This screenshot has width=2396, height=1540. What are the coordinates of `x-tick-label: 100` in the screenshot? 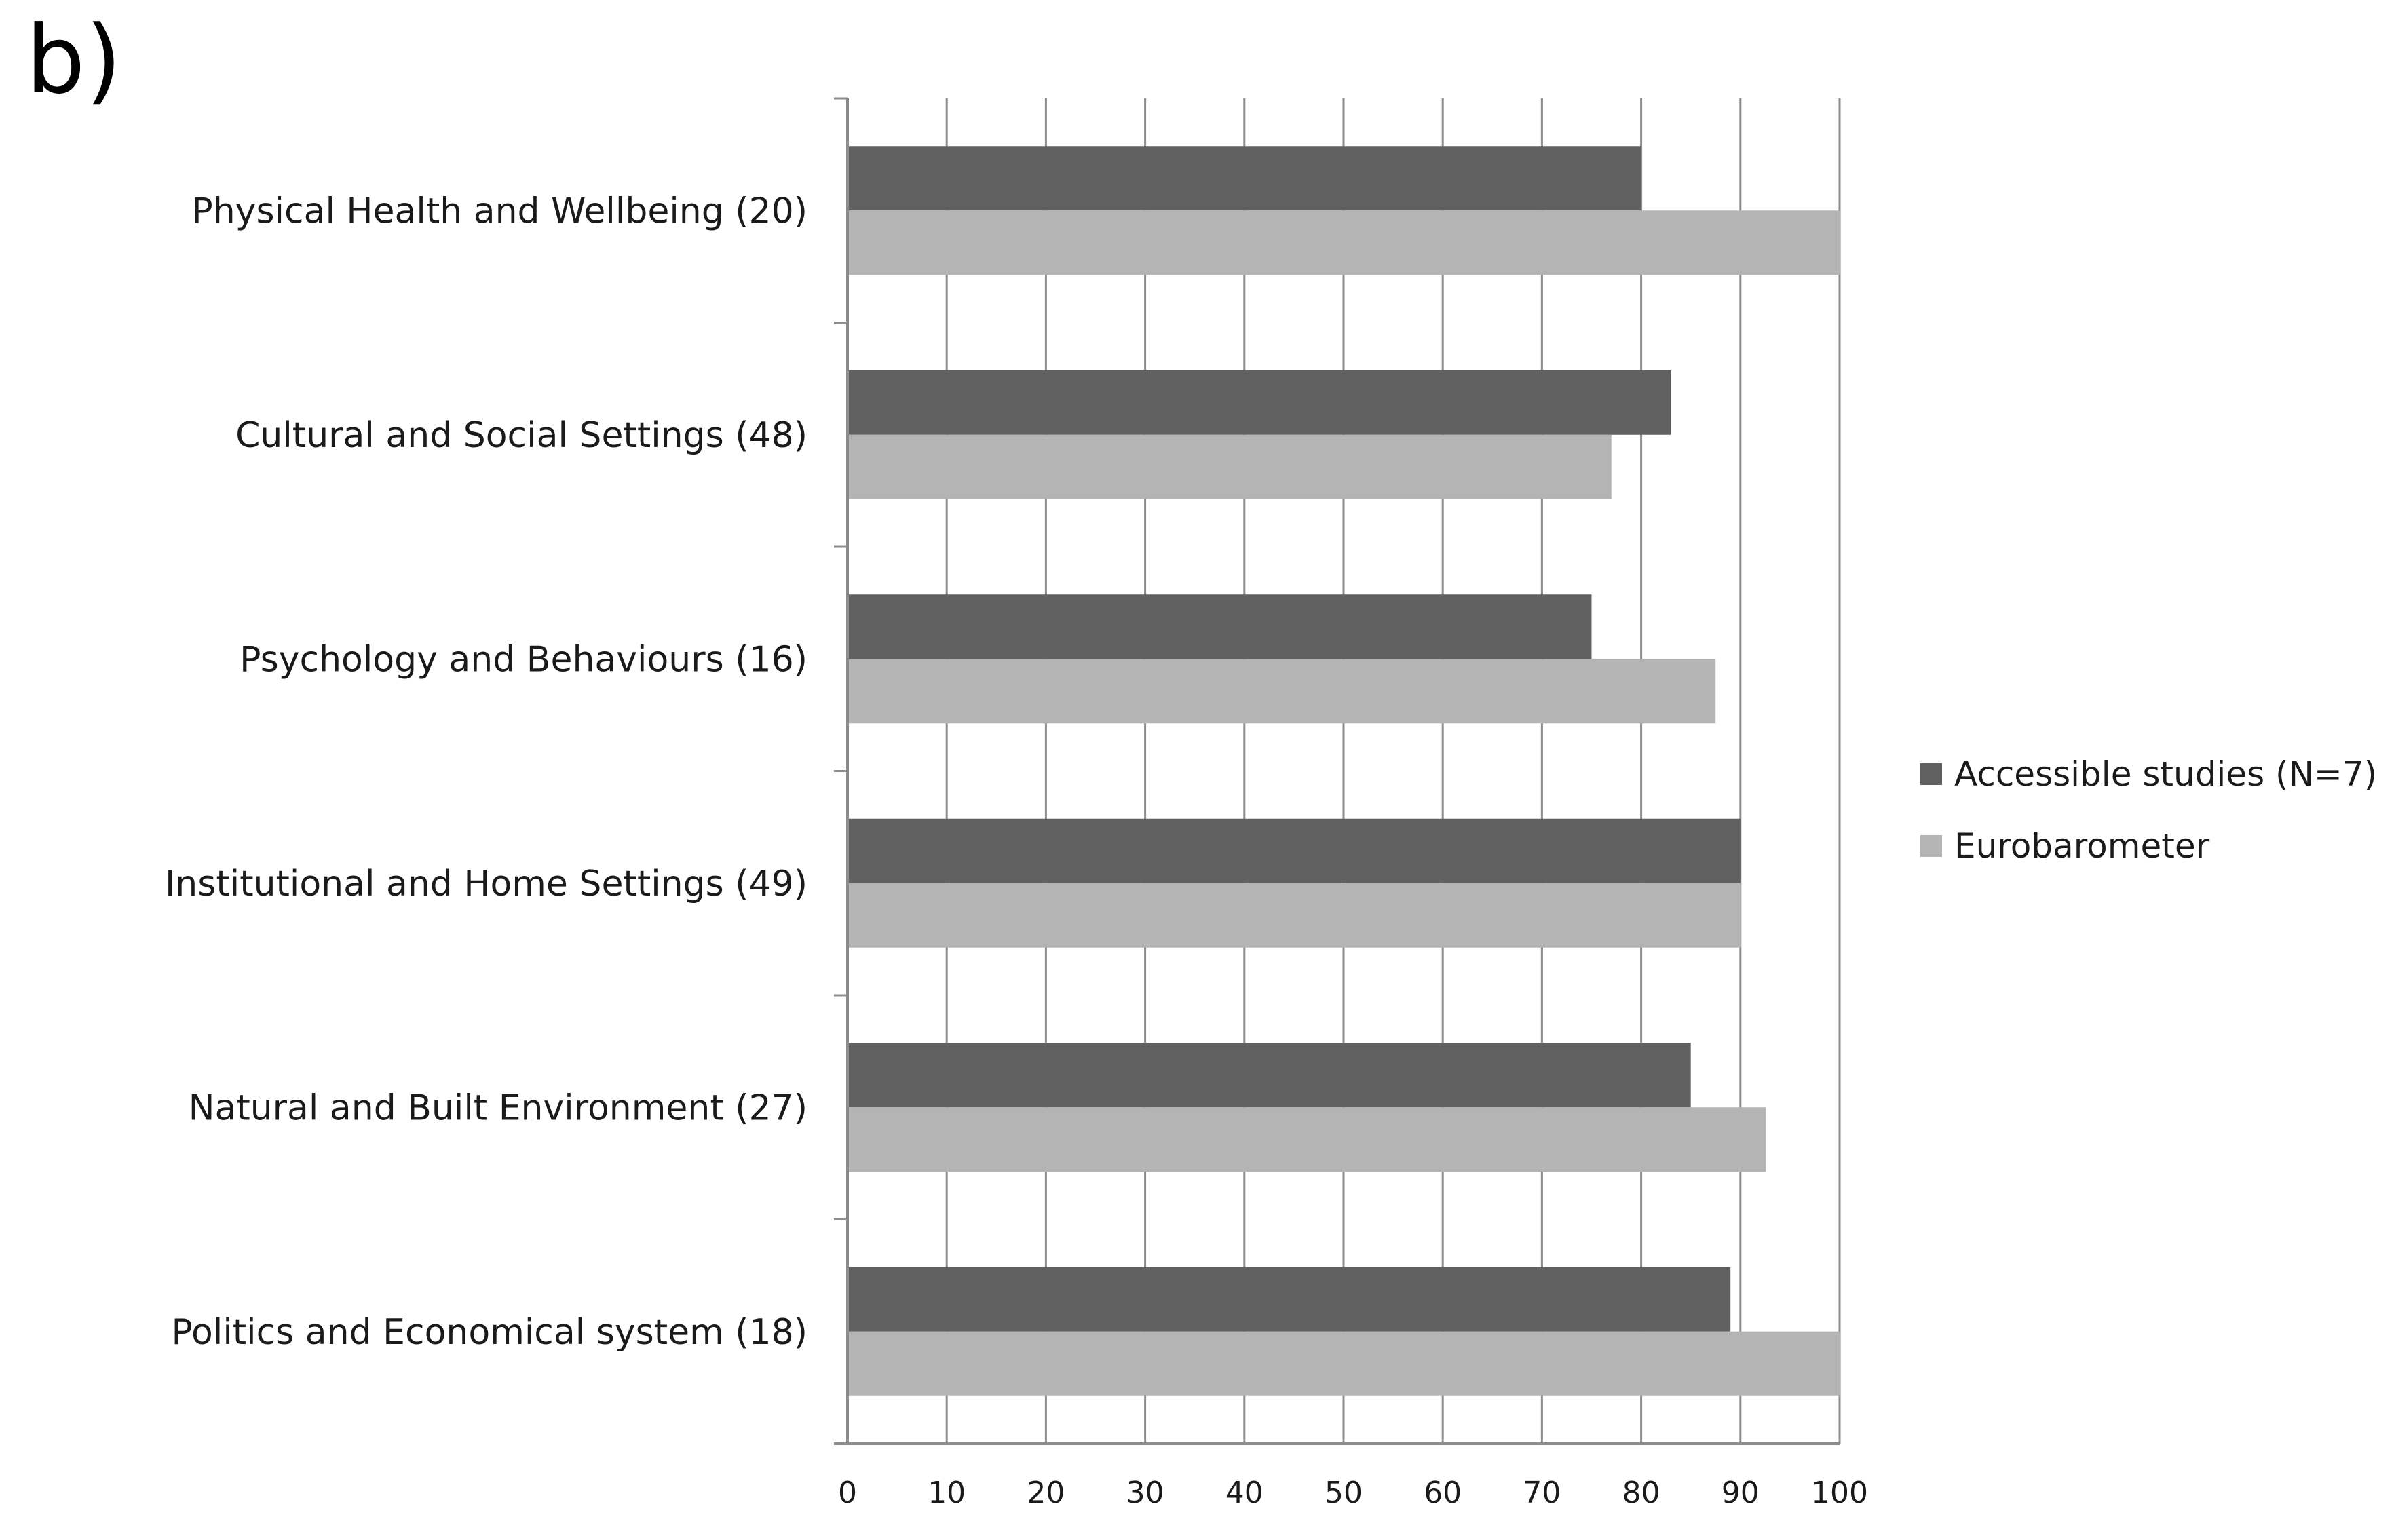 It's located at (1840, 1493).